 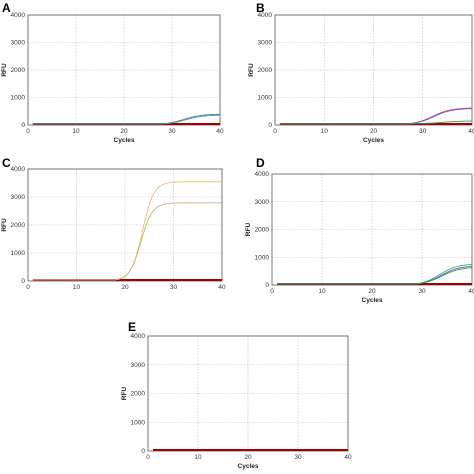 I want to click on amplification-curve-teal, so click(x=126, y=119).